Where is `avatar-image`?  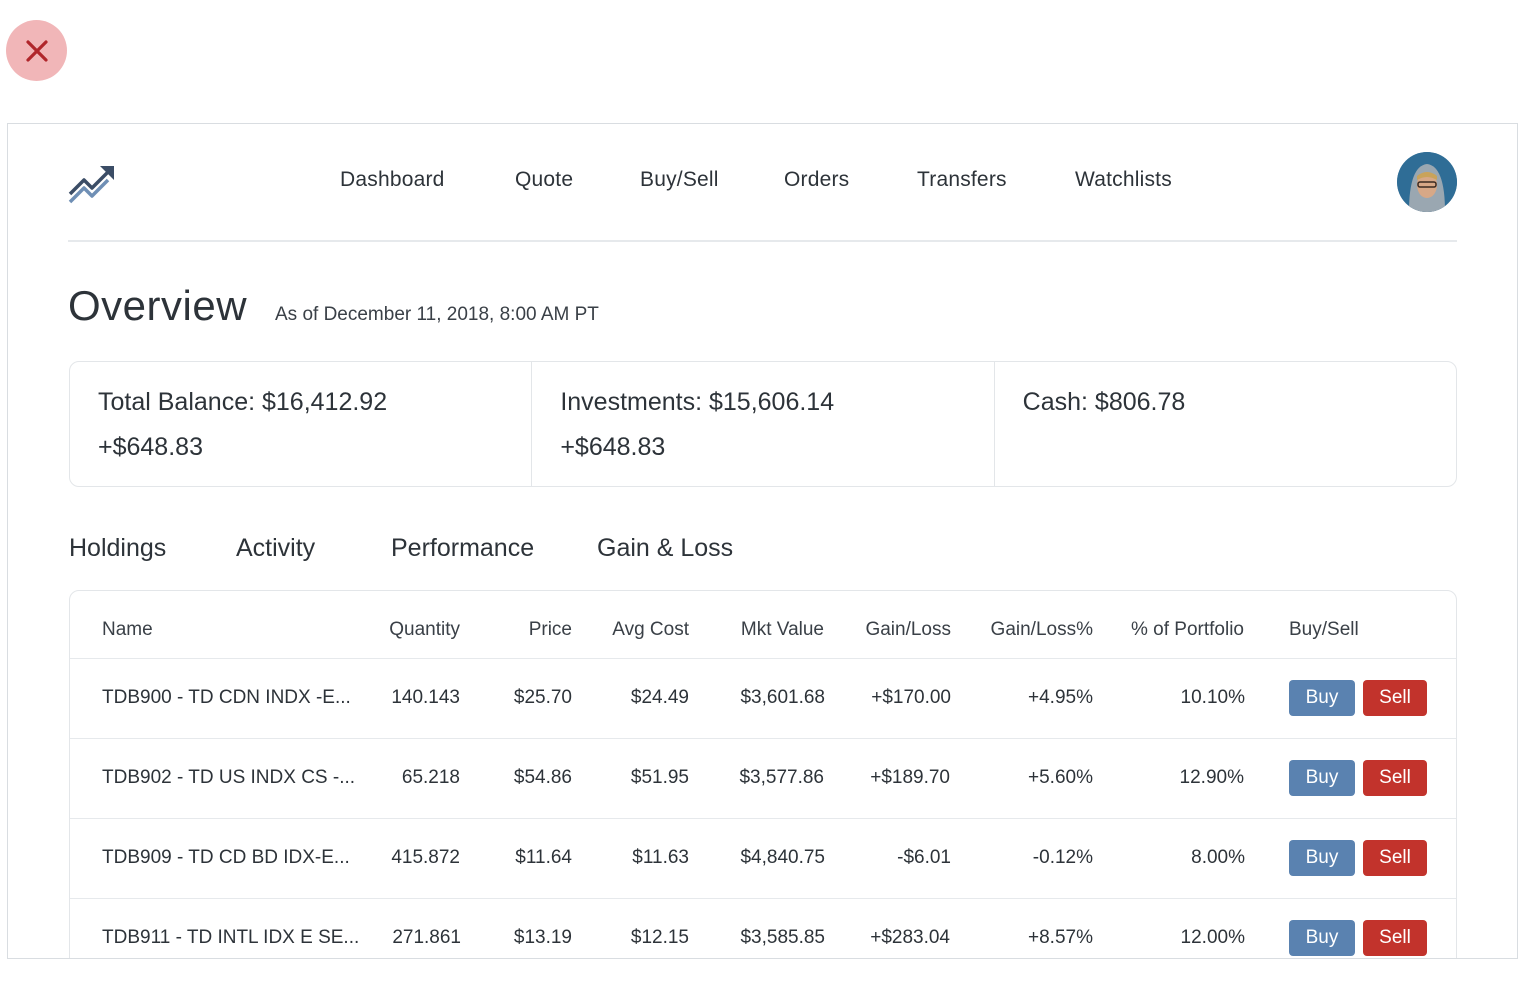 avatar-image is located at coordinates (1427, 182).